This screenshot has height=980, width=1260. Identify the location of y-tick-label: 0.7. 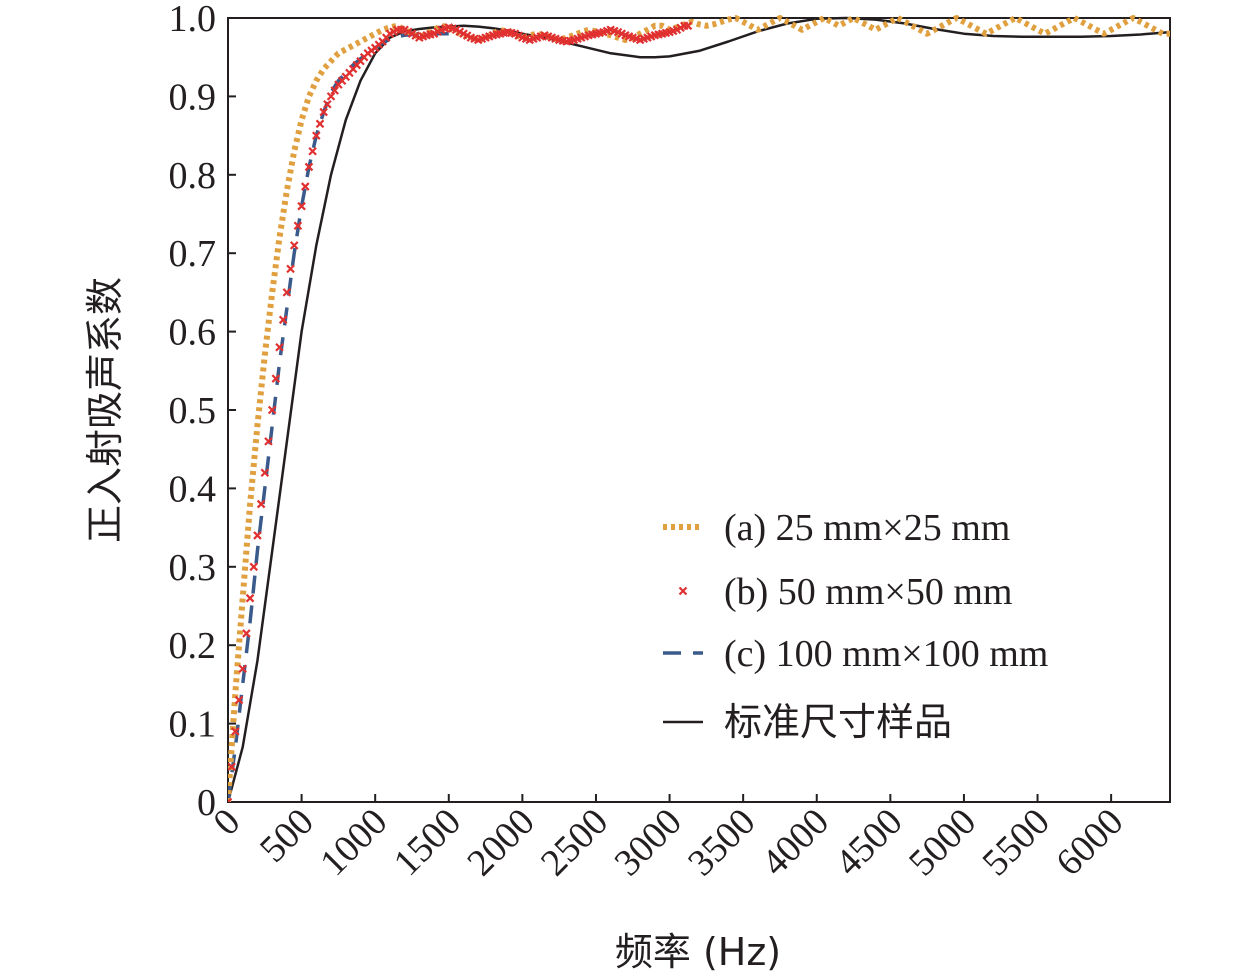
(193, 254).